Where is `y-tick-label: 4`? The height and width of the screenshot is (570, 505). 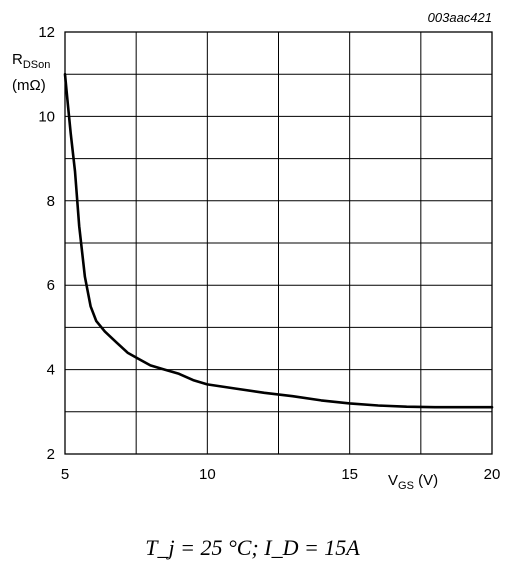
y-tick-label: 4 is located at coordinates (51, 370).